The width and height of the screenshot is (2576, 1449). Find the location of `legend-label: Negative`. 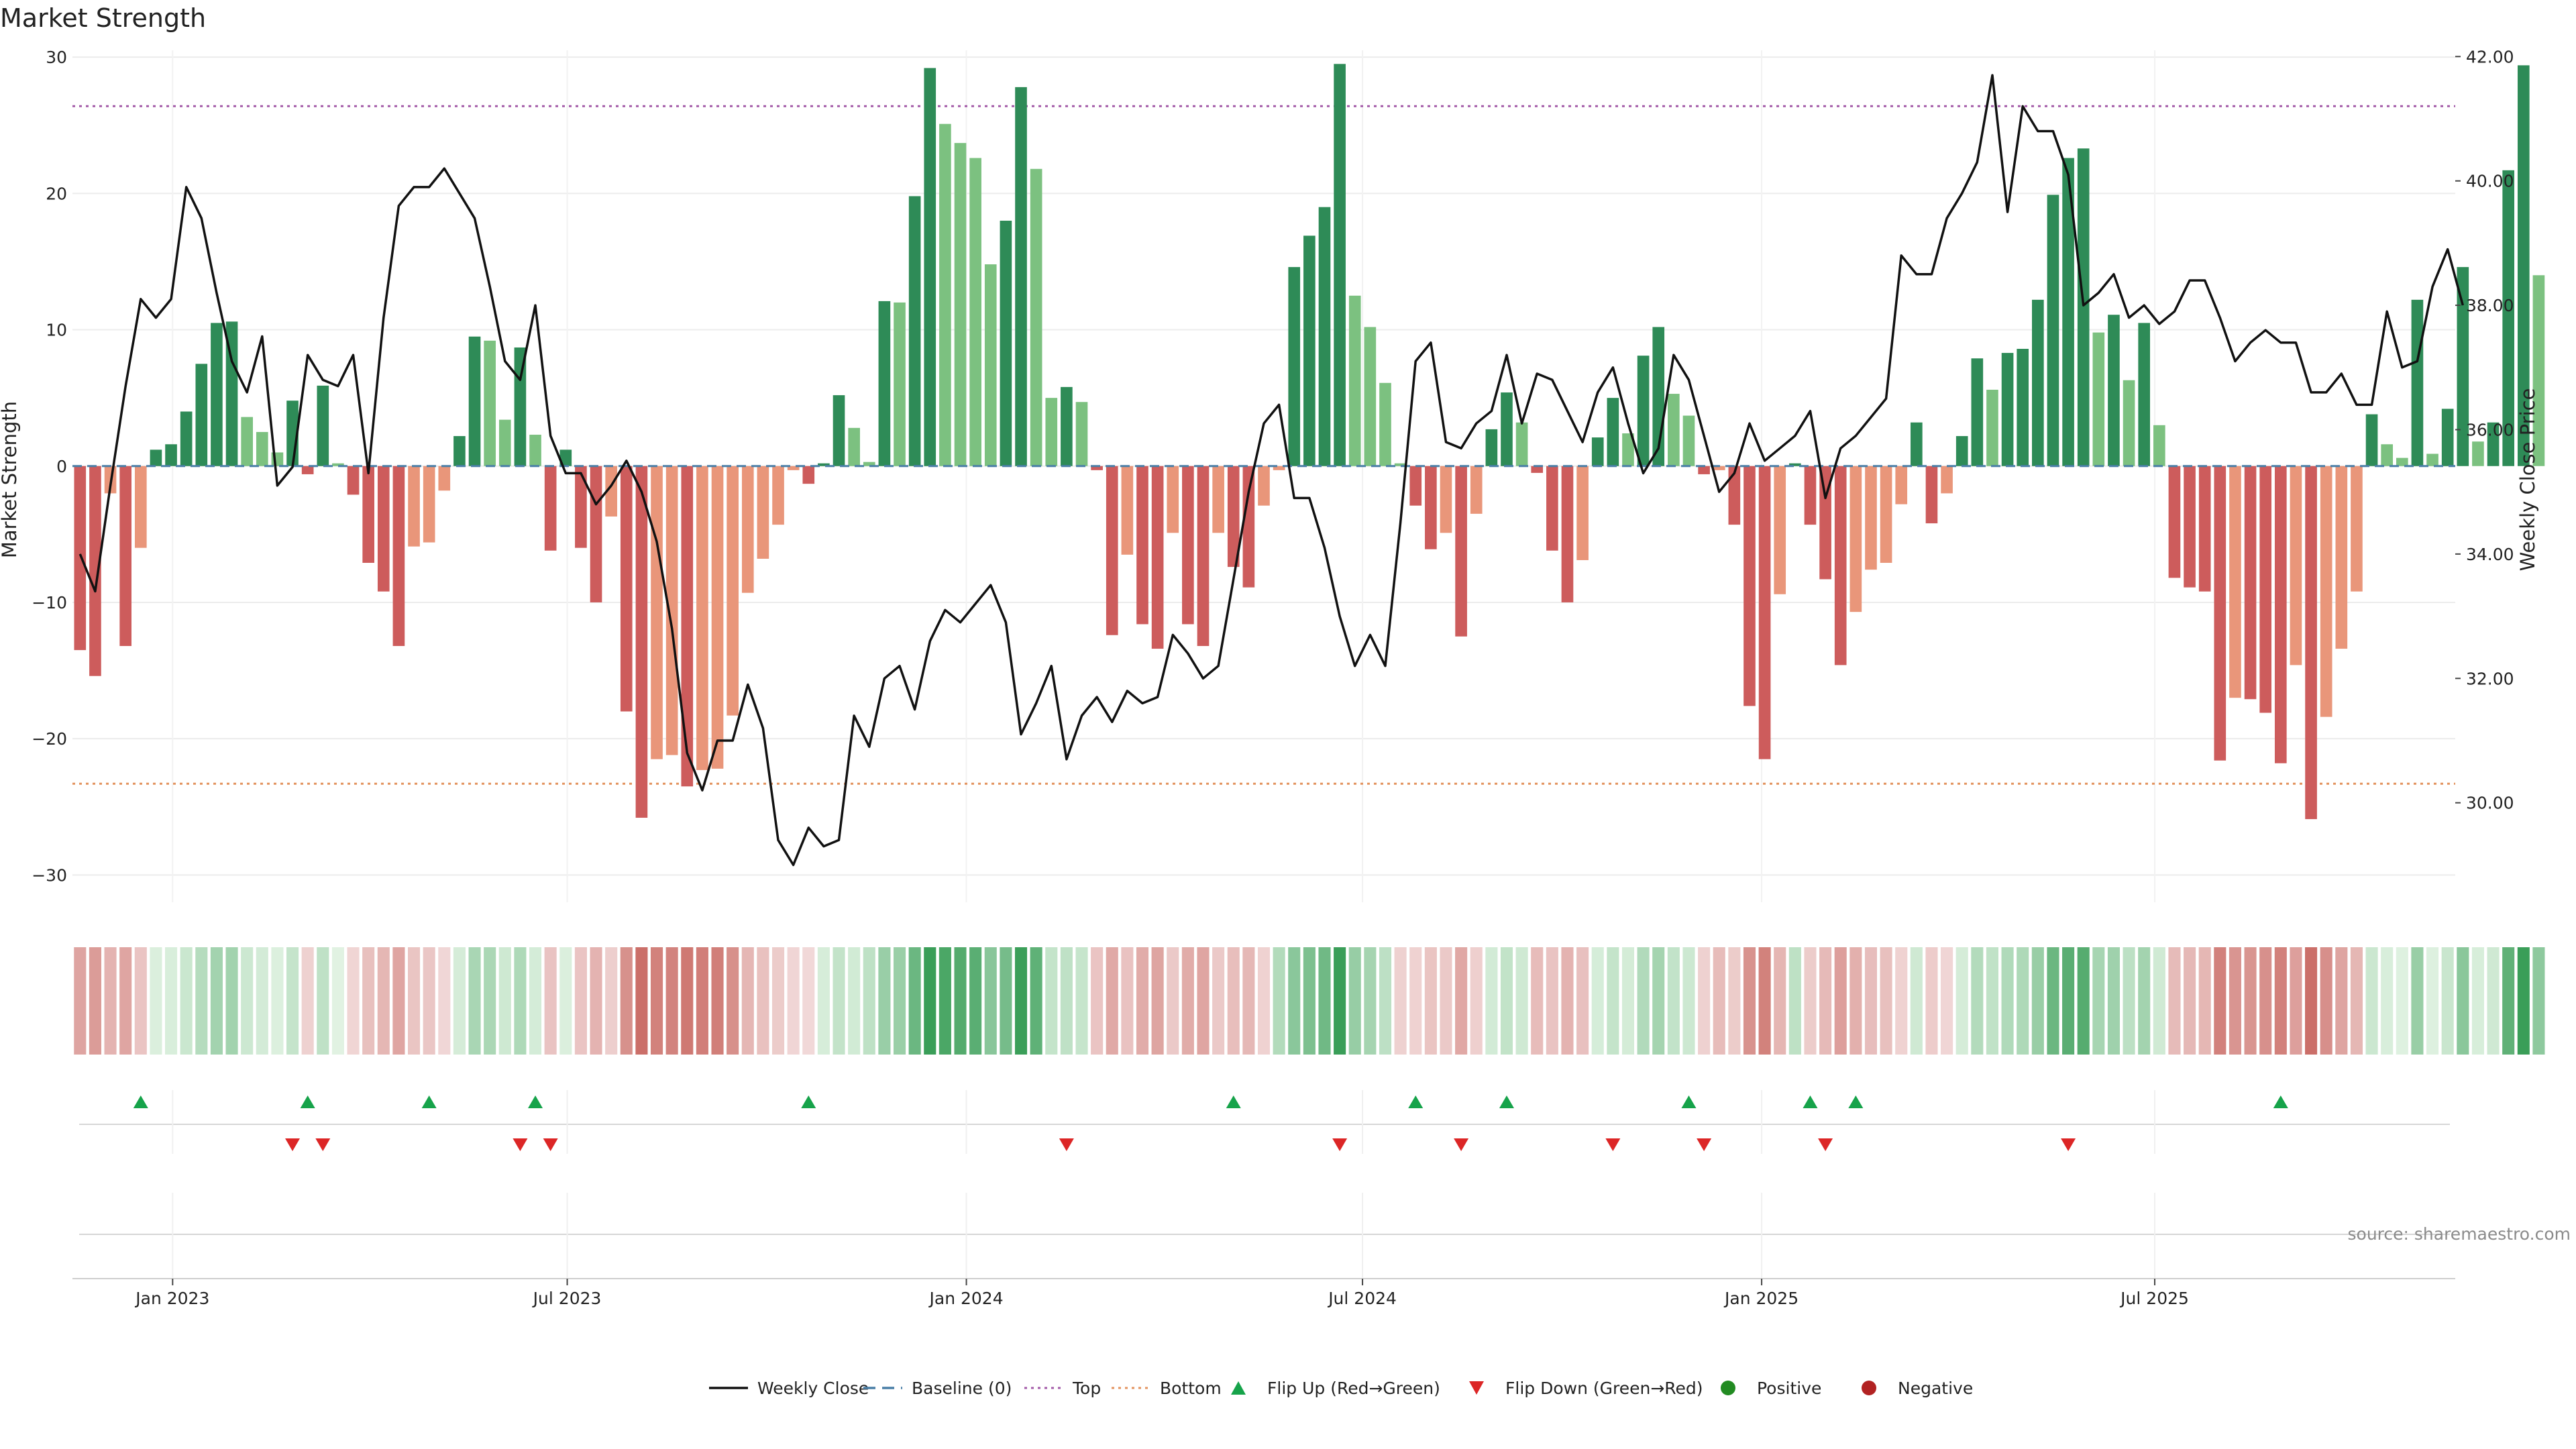

legend-label: Negative is located at coordinates (1935, 1388).